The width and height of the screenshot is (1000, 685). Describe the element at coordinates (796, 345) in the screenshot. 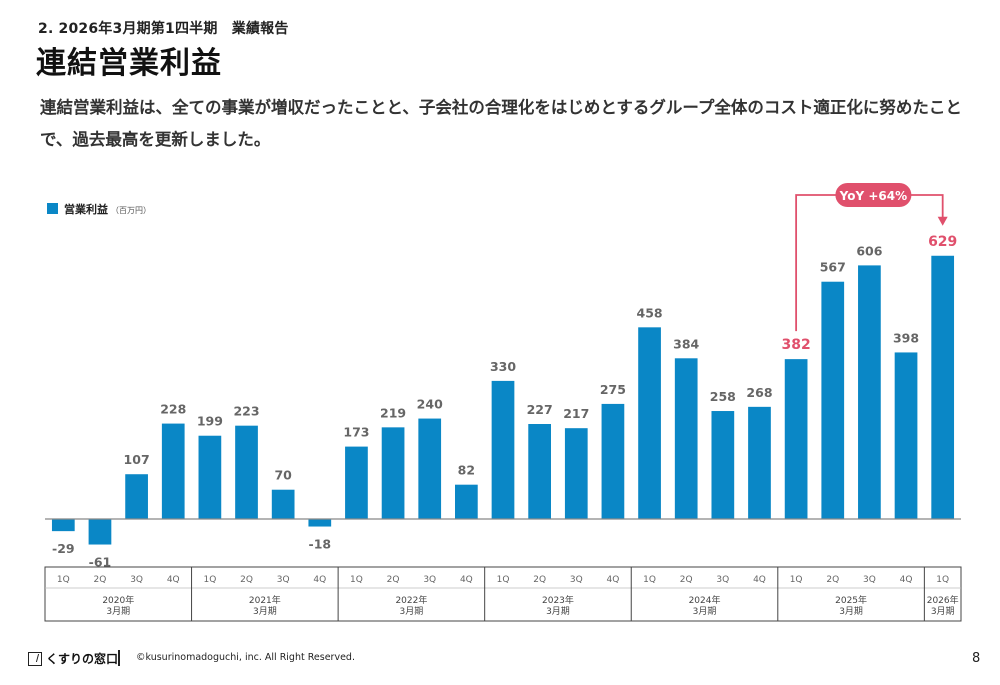

I see `bar-label-20: 382` at that location.